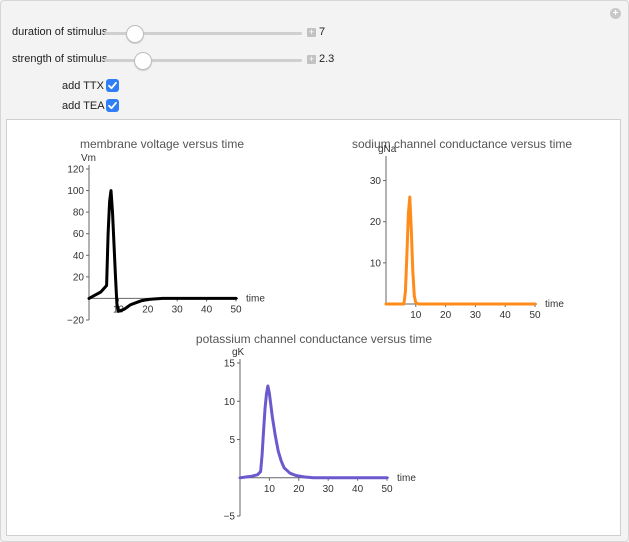 The width and height of the screenshot is (629, 542). What do you see at coordinates (79, 277) in the screenshot?
I see `voltage-y-tick-label: 20` at bounding box center [79, 277].